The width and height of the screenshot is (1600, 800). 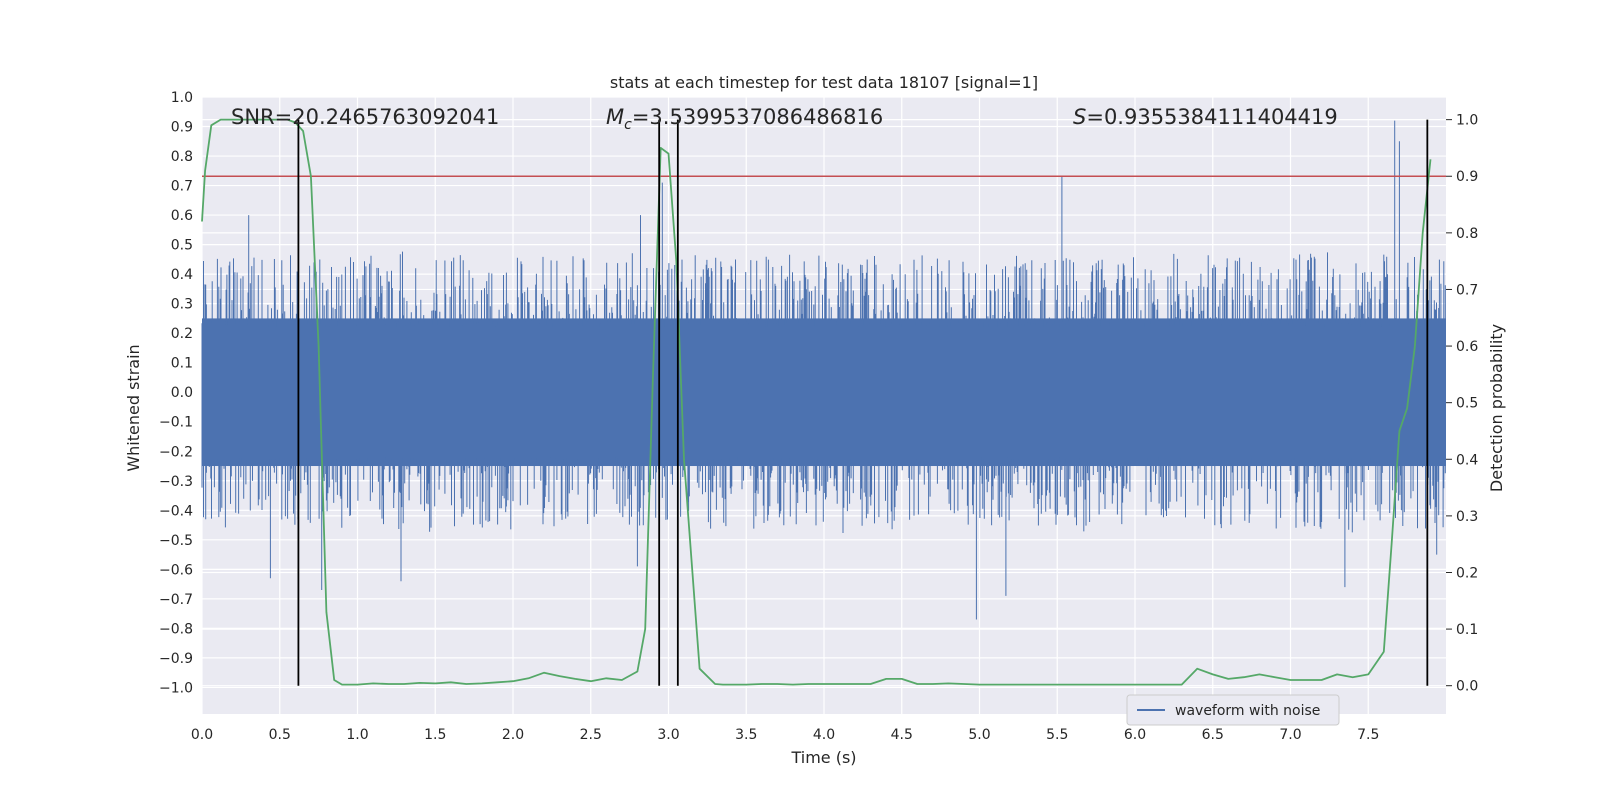 What do you see at coordinates (182, 157) in the screenshot?
I see `y-left-tick-label: 0.8` at bounding box center [182, 157].